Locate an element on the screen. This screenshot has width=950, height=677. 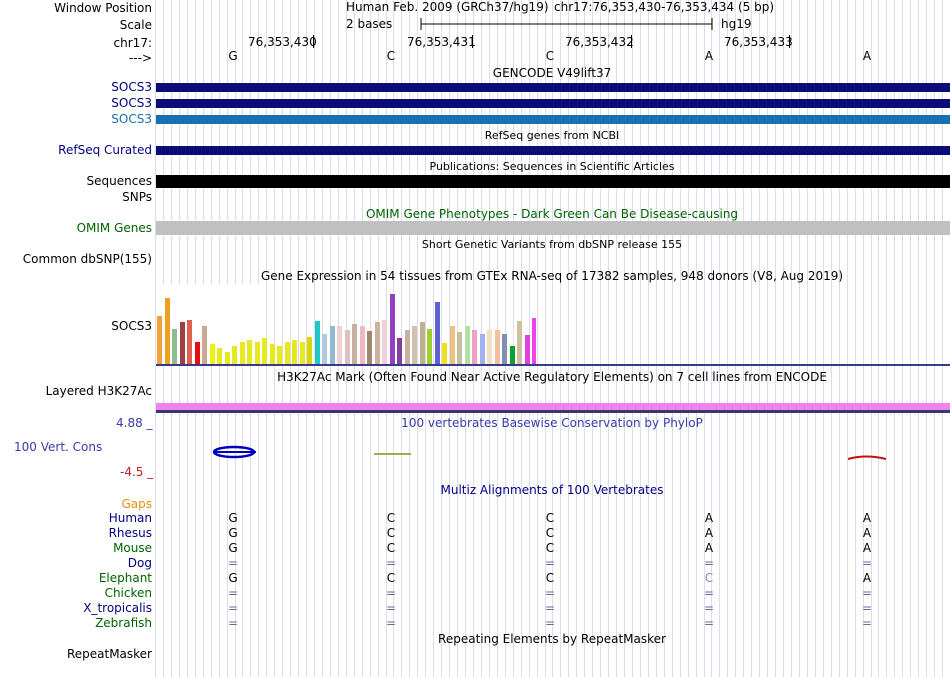
position-text: chr17:76,353,430-76,353,434 (5 bp) is located at coordinates (664, 7).